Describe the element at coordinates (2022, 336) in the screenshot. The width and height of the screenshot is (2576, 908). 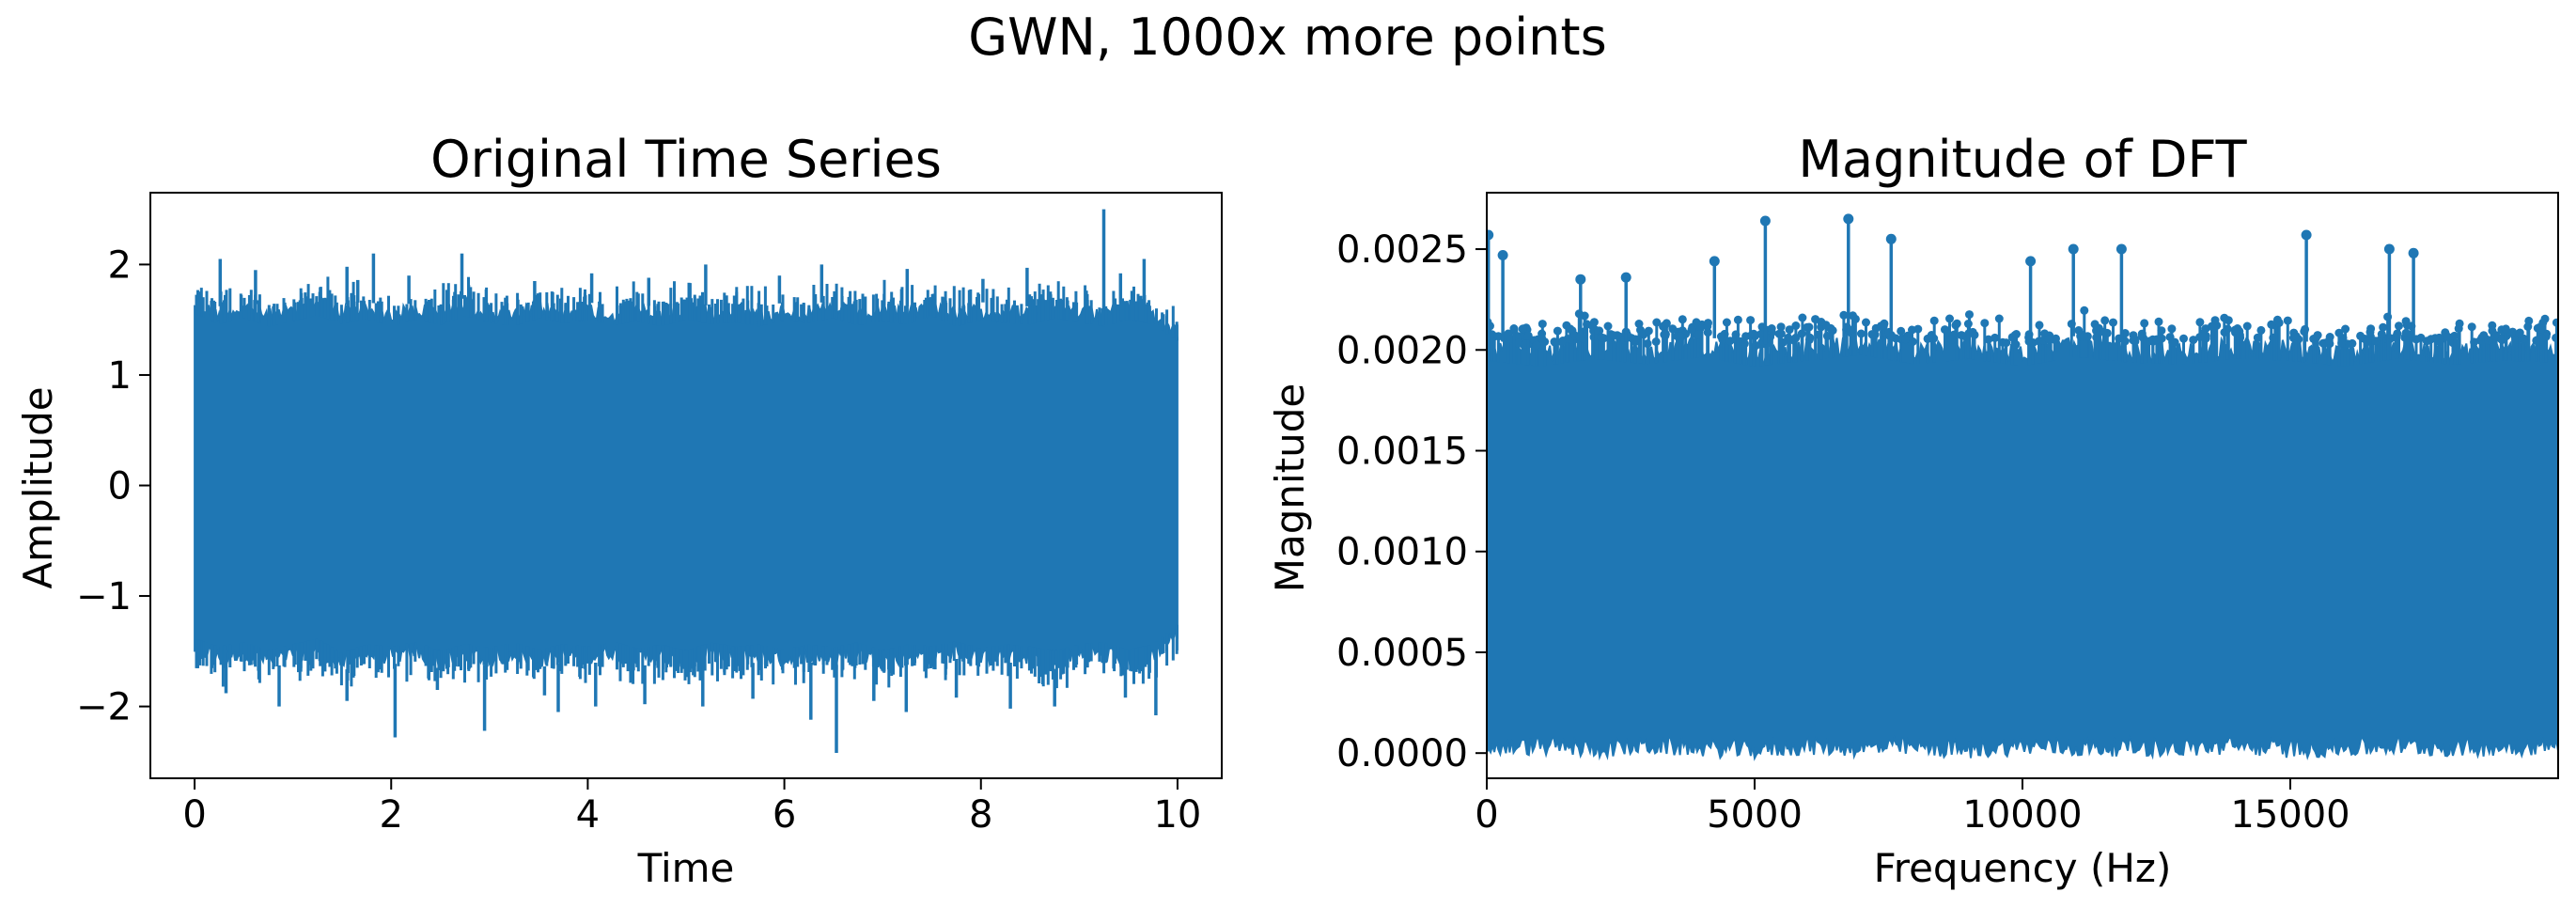
I see `dft-noise-spikes` at that location.